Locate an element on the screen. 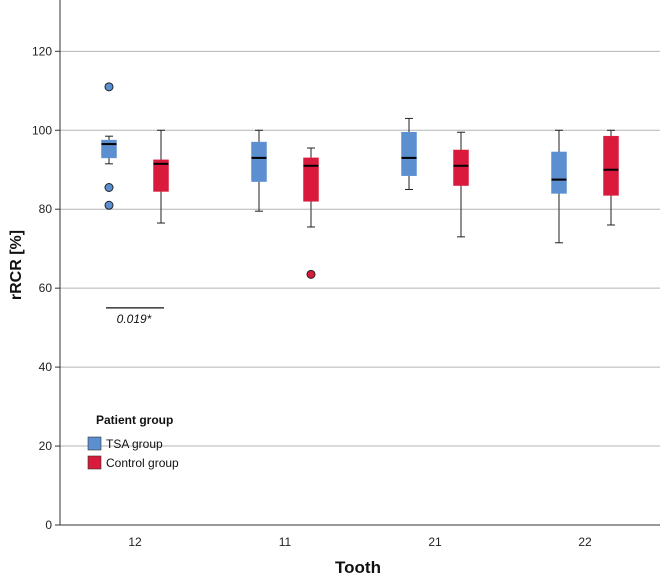 This screenshot has width=661, height=577. x-tick-label: 12 is located at coordinates (135, 542).